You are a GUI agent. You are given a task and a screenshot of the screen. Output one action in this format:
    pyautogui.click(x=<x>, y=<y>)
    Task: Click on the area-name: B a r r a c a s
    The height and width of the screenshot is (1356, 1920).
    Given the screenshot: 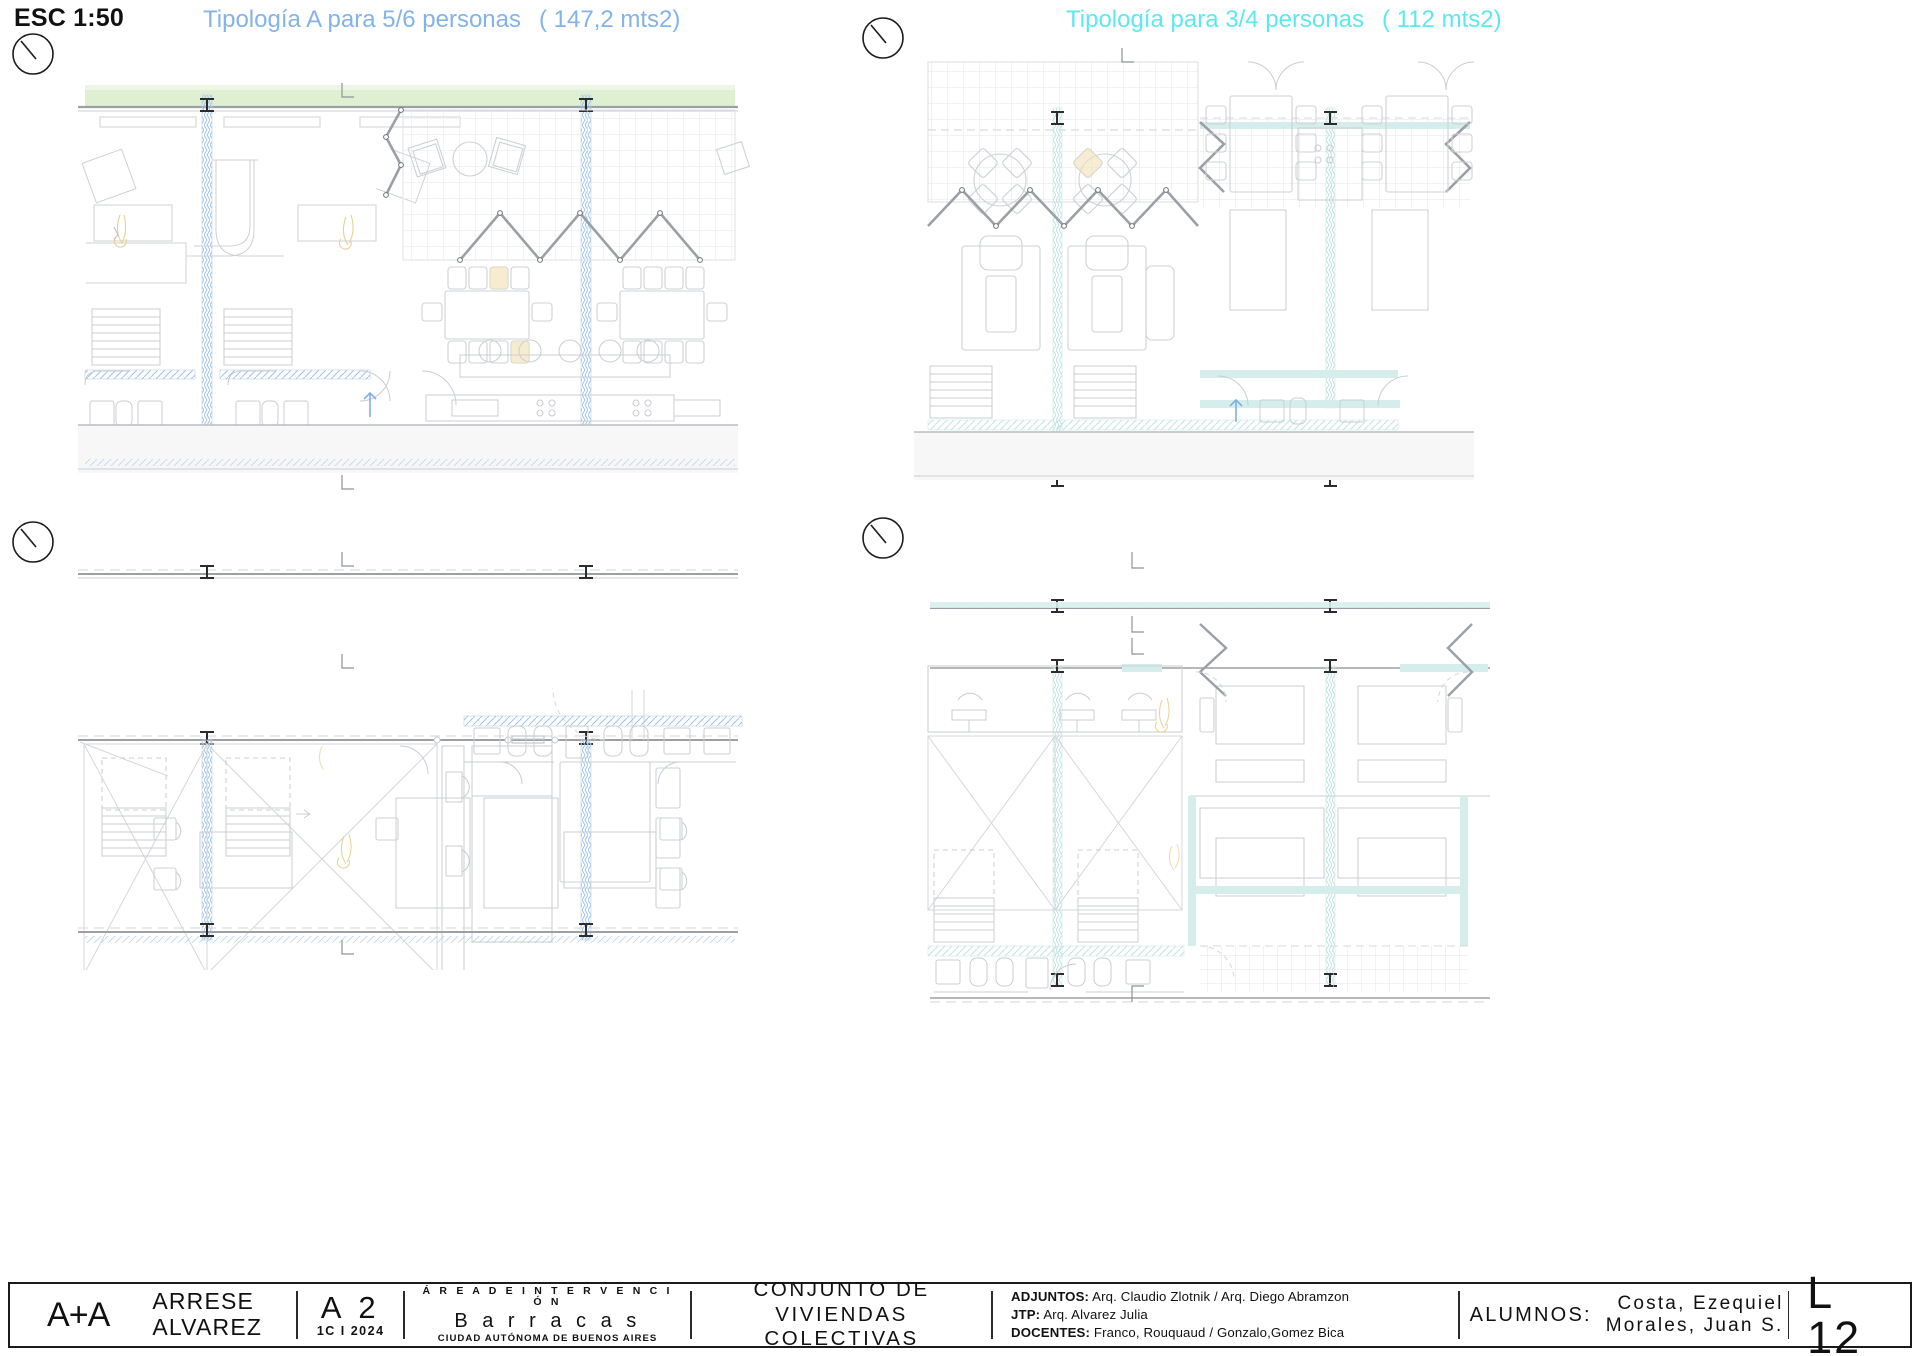 What is the action you would take?
    pyautogui.click(x=547, y=1321)
    